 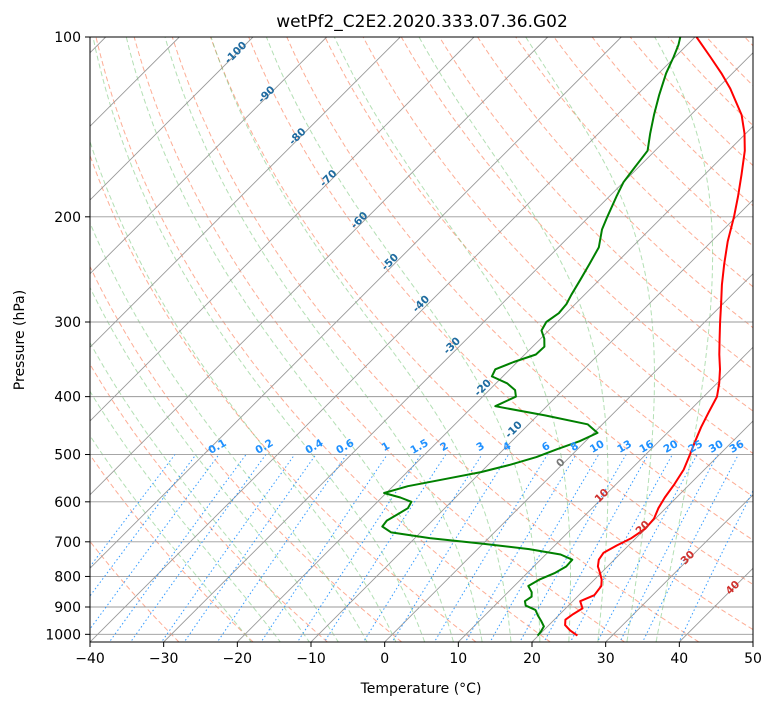 I want to click on x-tick-label: 20, so click(x=532, y=659).